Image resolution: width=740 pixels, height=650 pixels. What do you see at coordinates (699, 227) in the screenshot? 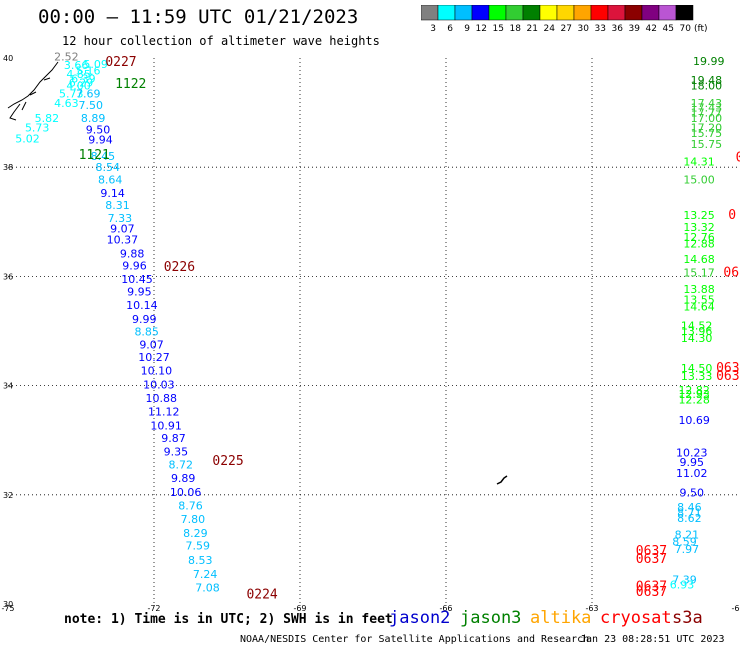
I see `wave-height-value: 13.32` at bounding box center [699, 227].